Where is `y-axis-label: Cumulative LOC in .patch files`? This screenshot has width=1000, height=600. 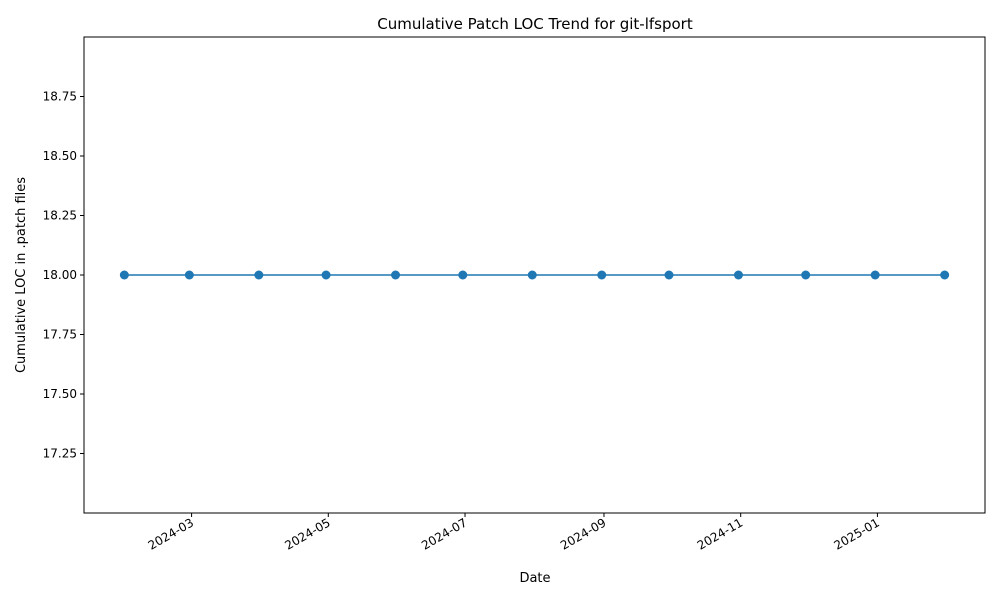
y-axis-label: Cumulative LOC in .patch files is located at coordinates (21, 275).